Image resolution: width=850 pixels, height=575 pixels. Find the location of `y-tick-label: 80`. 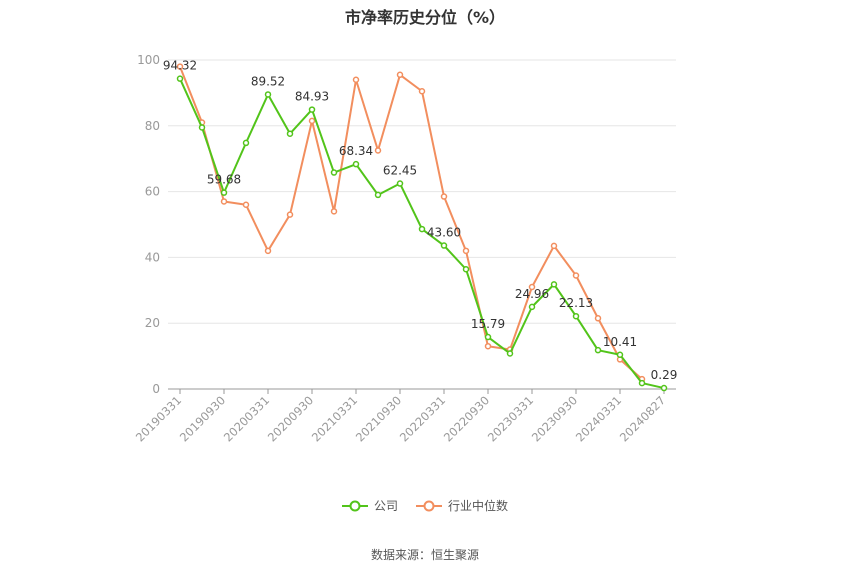

y-tick-label: 80 is located at coordinates (152, 126).